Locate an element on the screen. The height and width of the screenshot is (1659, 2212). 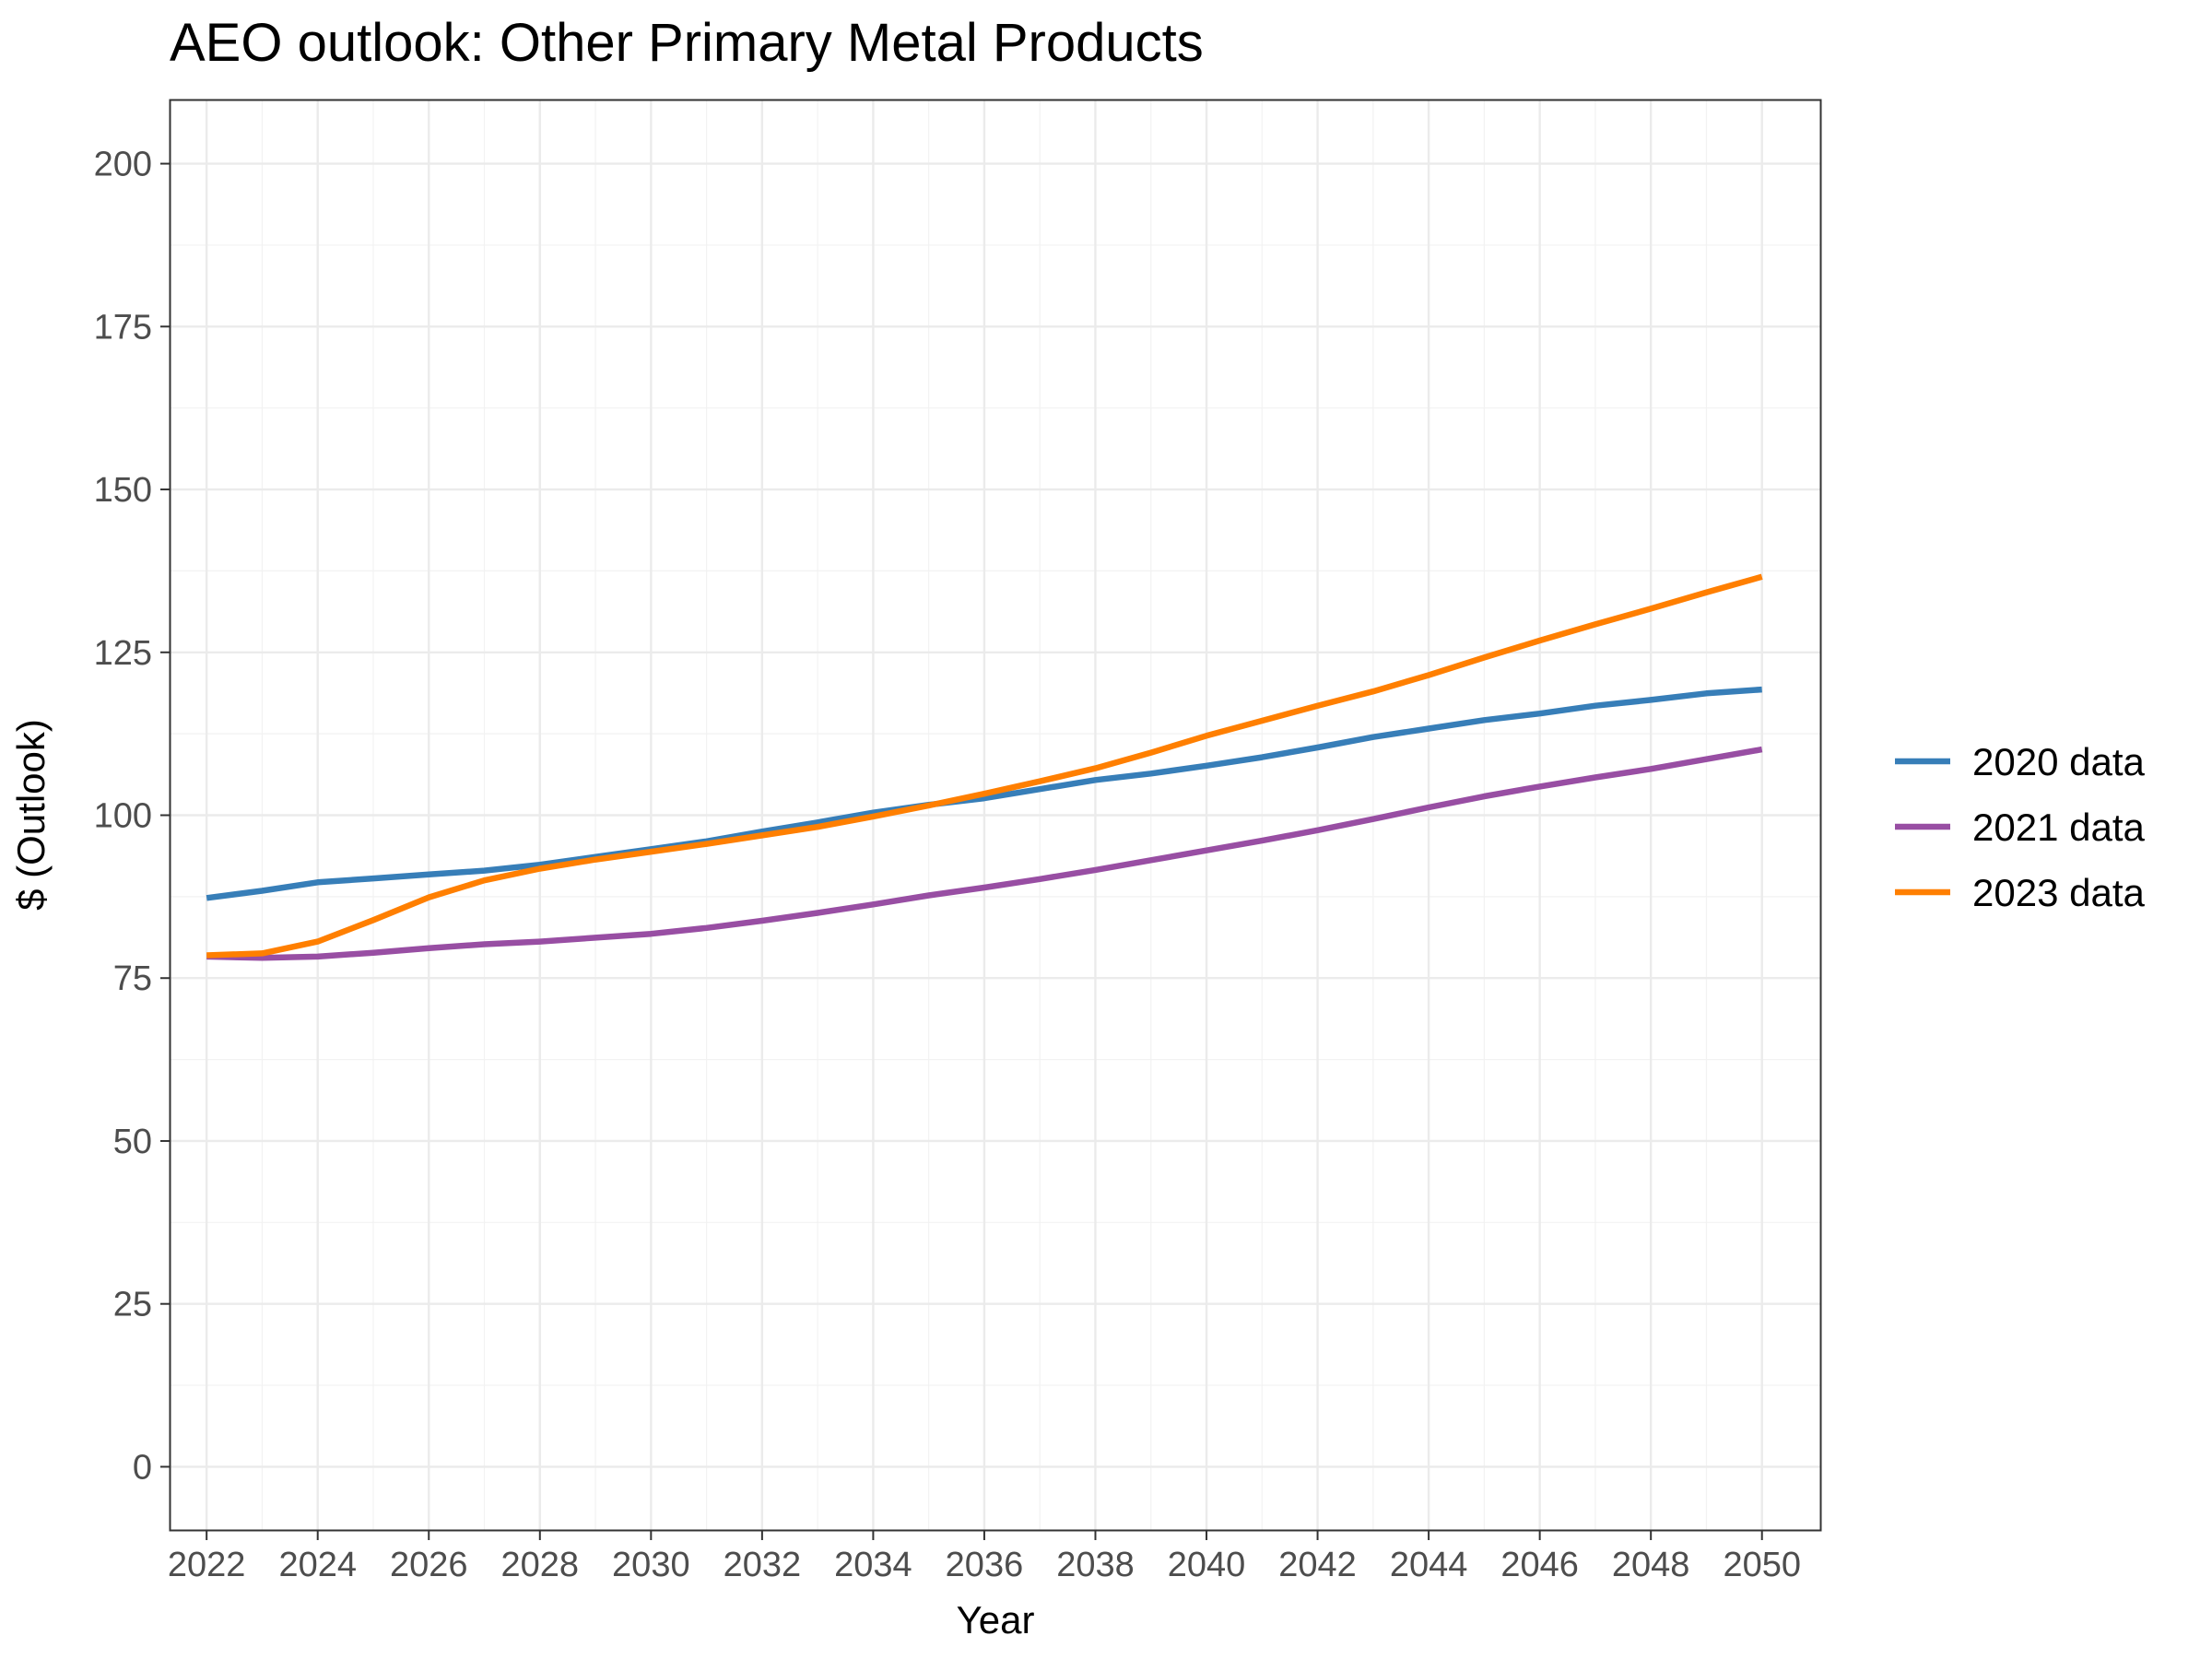
y-tick-label: 50 is located at coordinates (132, 1142).